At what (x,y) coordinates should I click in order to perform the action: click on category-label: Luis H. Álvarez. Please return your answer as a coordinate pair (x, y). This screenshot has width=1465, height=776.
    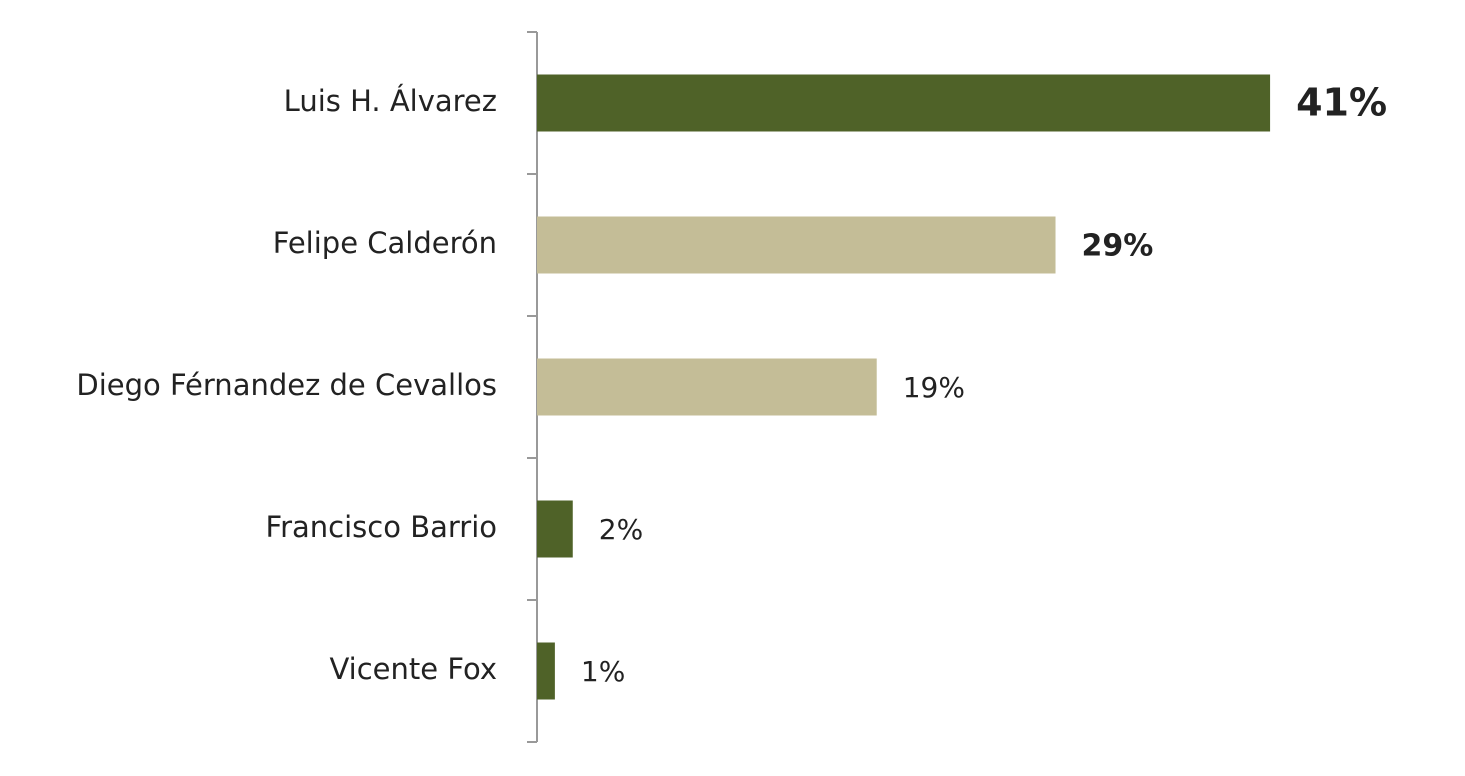
    Looking at the image, I should click on (390, 101).